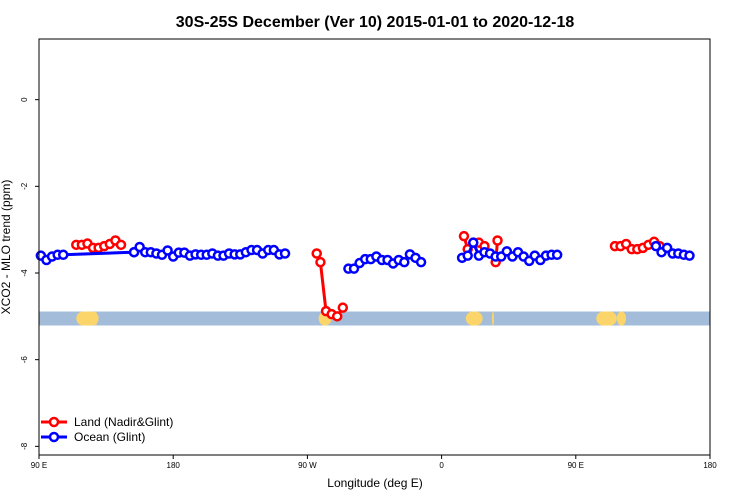 Image resolution: width=750 pixels, height=500 pixels. I want to click on legend-label-ocean: Ocean (Glint), so click(109, 437).